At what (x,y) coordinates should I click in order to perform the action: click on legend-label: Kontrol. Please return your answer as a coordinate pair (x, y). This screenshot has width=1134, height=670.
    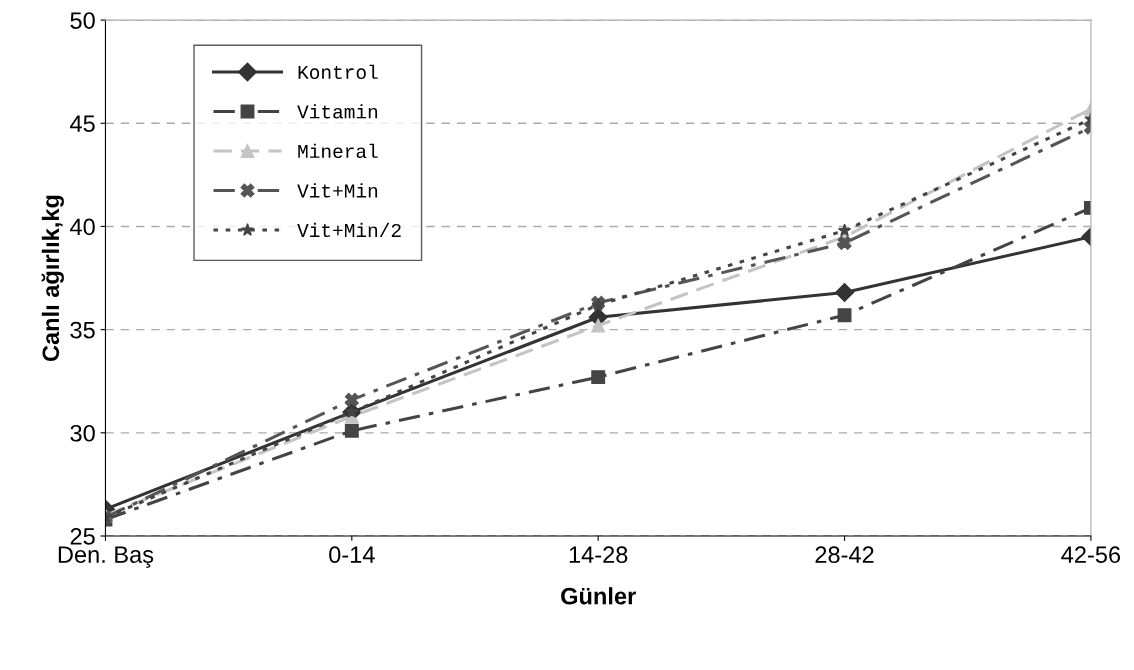
    Looking at the image, I should click on (338, 72).